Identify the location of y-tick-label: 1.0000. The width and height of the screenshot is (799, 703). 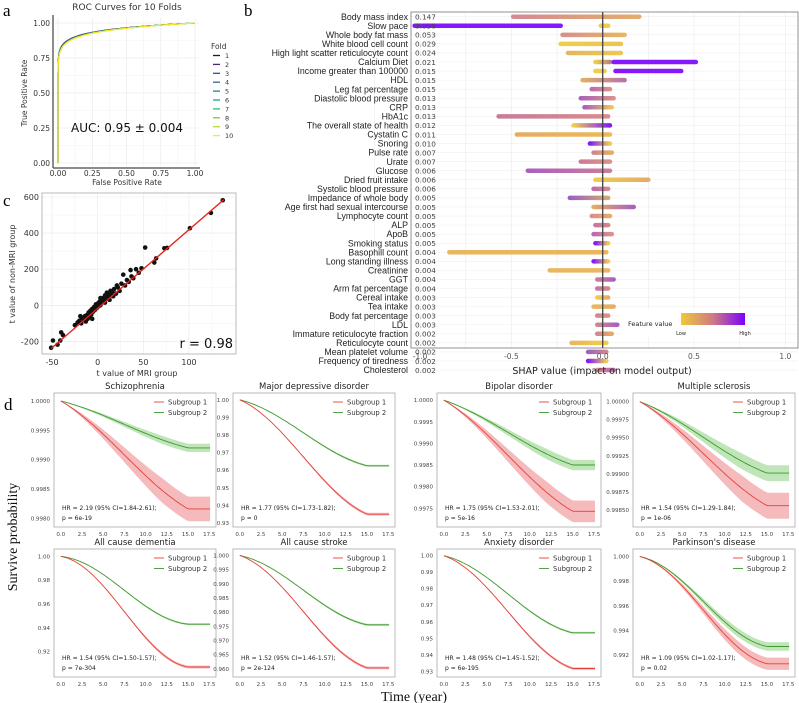
(41, 402).